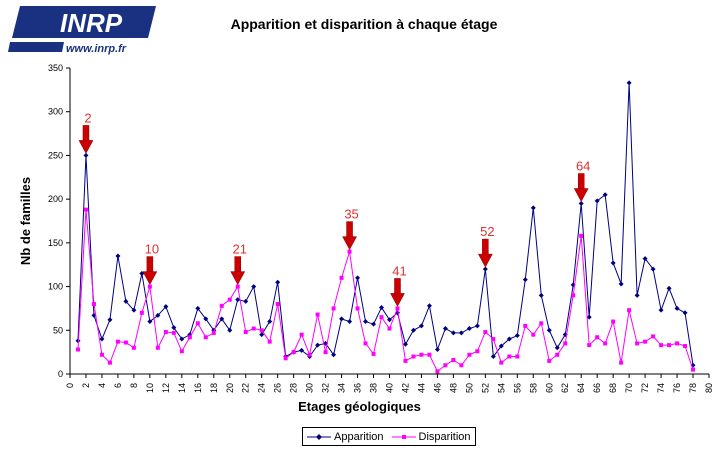  Describe the element at coordinates (565, 388) in the screenshot. I see `x-tick-label: 62` at that location.